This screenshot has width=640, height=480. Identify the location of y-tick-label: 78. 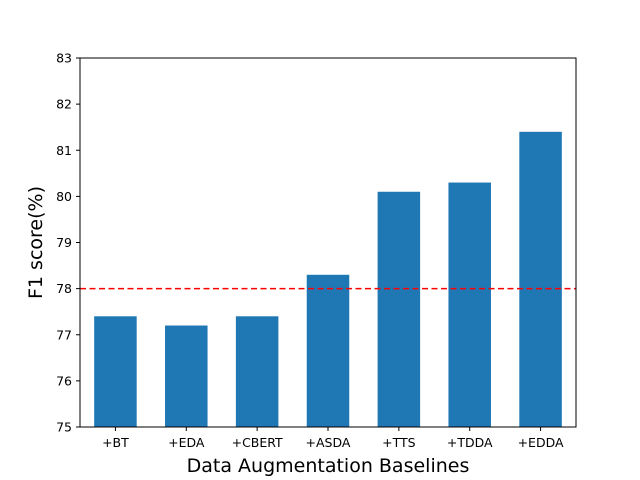
(64, 288).